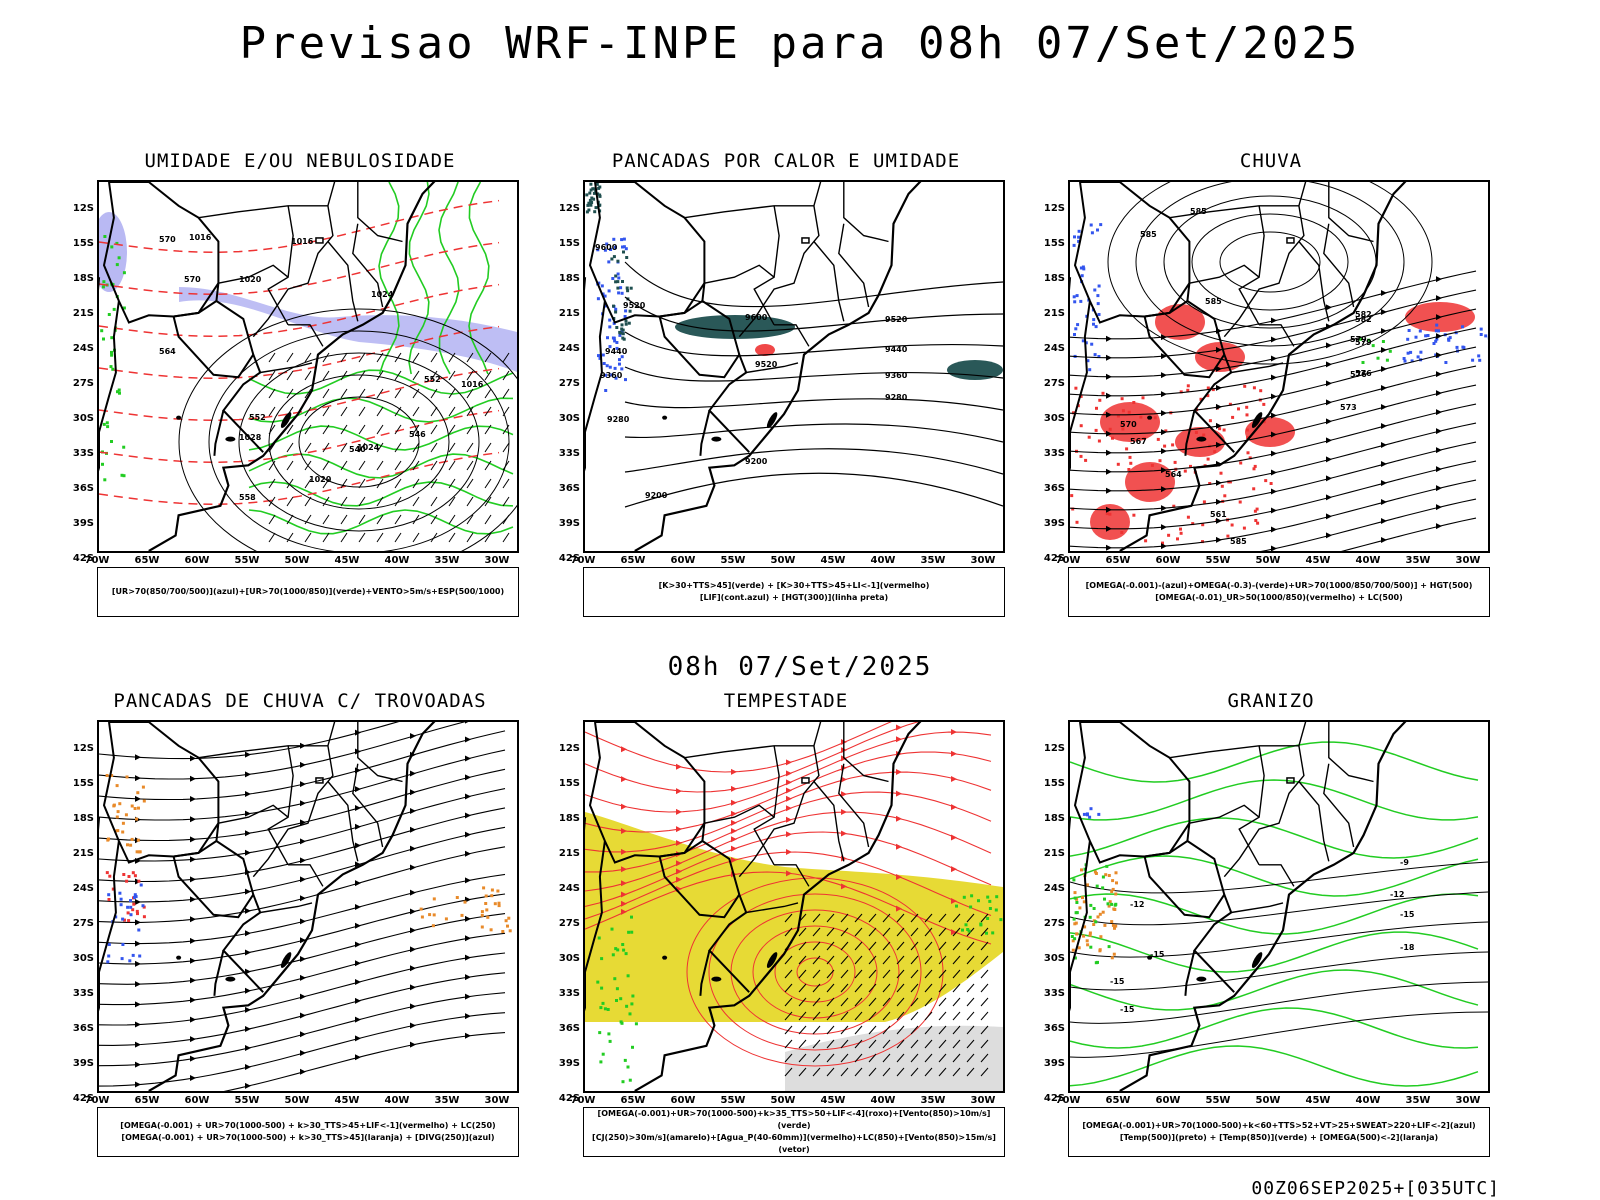  What do you see at coordinates (417, 434) in the screenshot?
I see `contour-label: 546` at bounding box center [417, 434].